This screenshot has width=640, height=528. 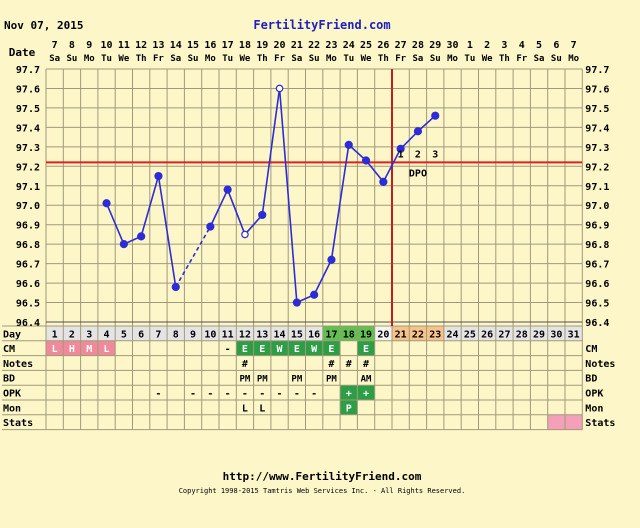 What do you see at coordinates (12, 408) in the screenshot?
I see `mon-row-label-left: Mon` at bounding box center [12, 408].